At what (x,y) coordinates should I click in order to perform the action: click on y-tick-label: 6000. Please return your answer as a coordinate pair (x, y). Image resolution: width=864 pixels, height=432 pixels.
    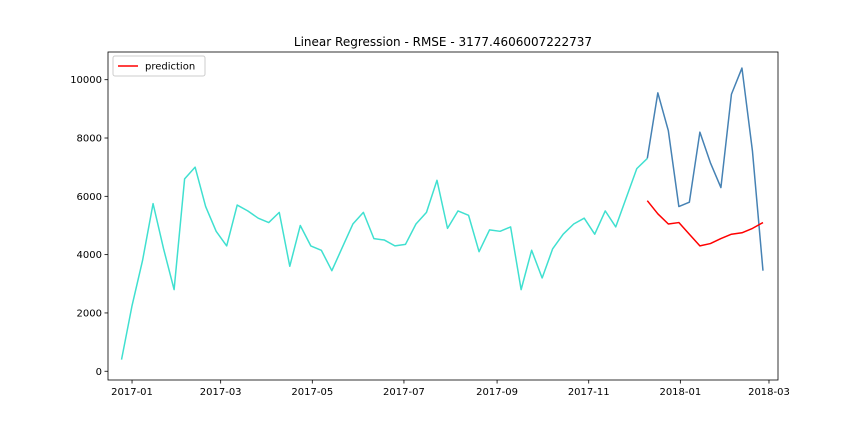
    Looking at the image, I should click on (89, 197).